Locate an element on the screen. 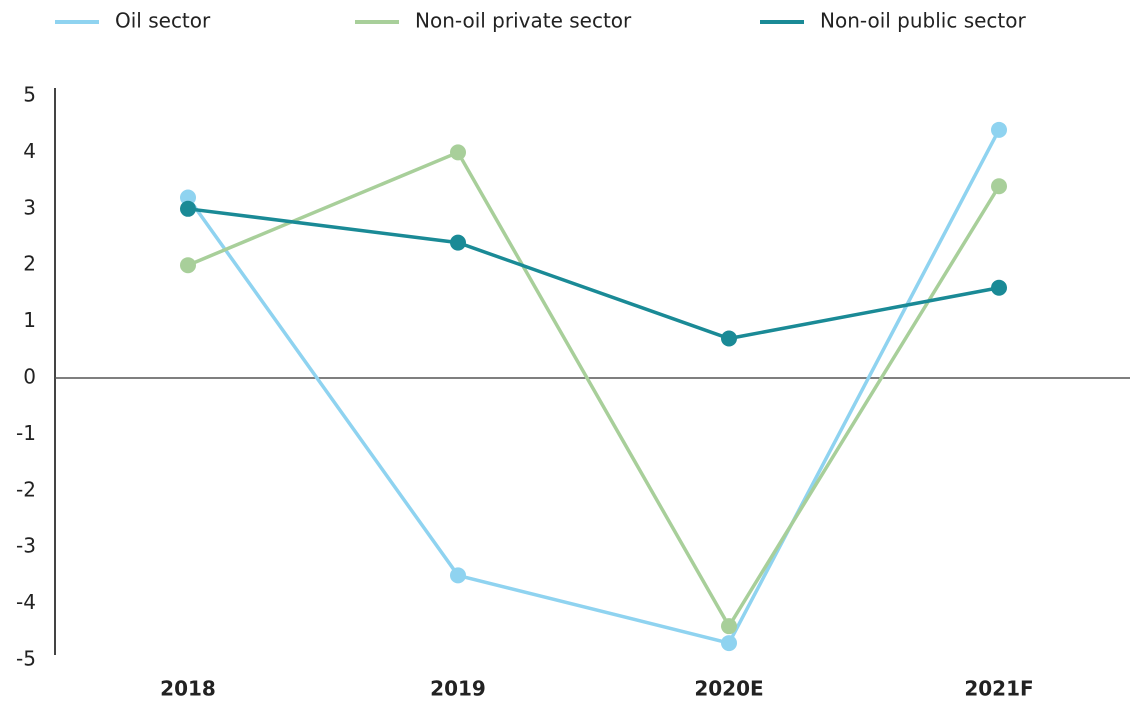 The width and height of the screenshot is (1130, 703). y-tick-label: -2 is located at coordinates (26, 489).